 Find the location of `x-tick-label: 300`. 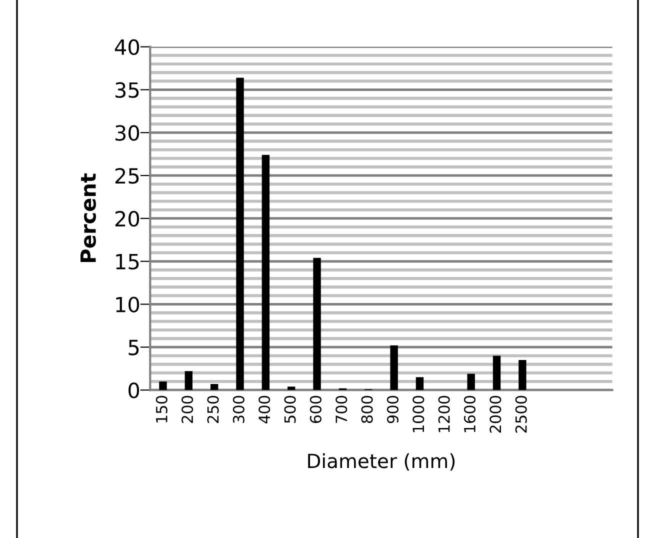

x-tick-label: 300 is located at coordinates (238, 409).